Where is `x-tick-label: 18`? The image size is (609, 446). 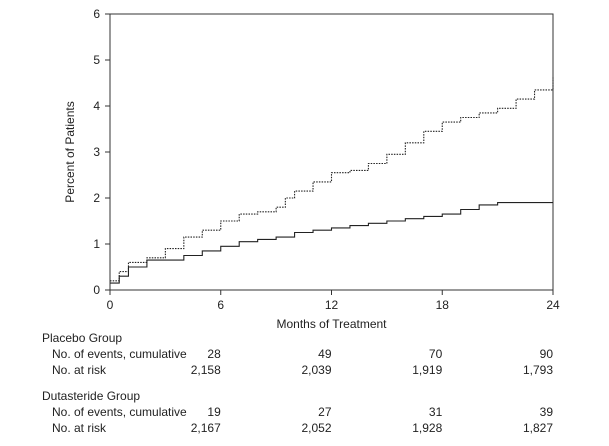
x-tick-label: 18 is located at coordinates (443, 305).